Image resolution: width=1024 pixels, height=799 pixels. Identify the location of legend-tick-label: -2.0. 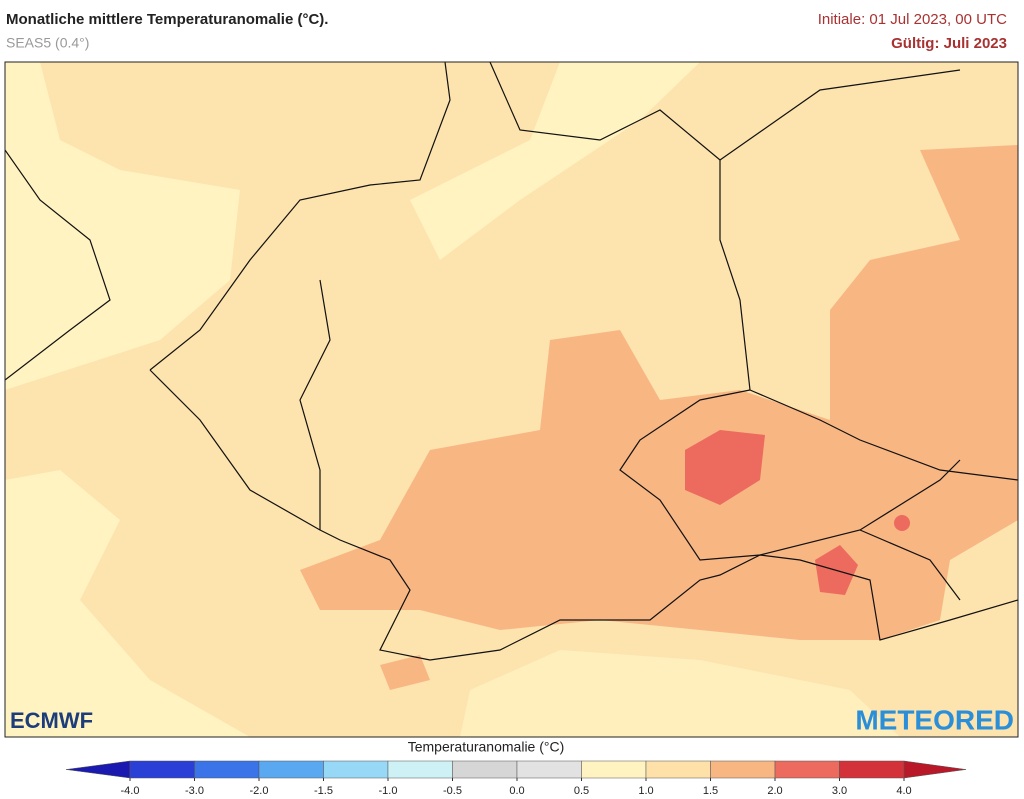
(259, 791).